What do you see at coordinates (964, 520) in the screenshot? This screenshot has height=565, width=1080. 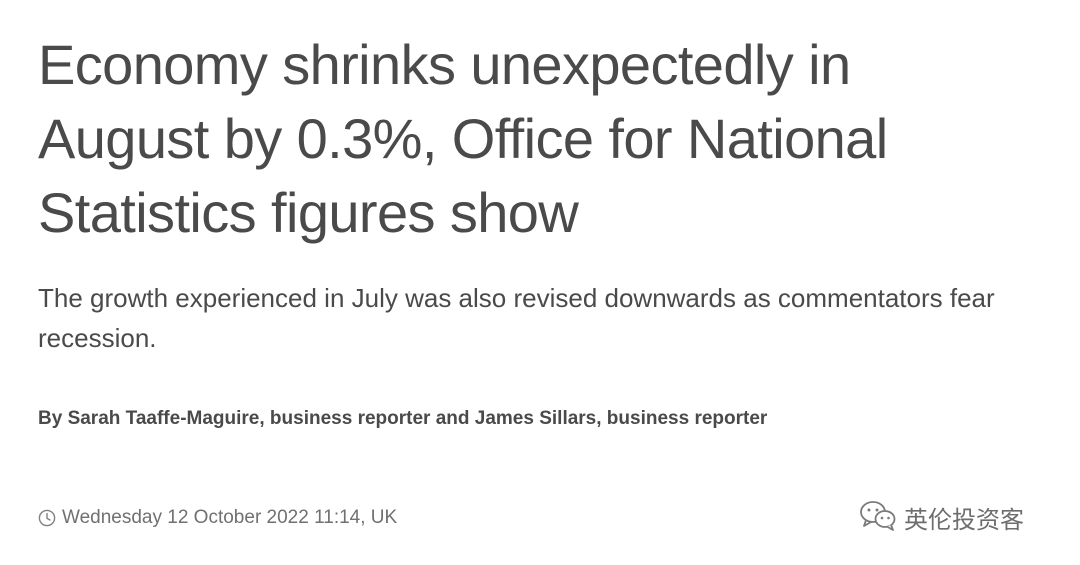 I see `watermark-text: 英伦投资客` at bounding box center [964, 520].